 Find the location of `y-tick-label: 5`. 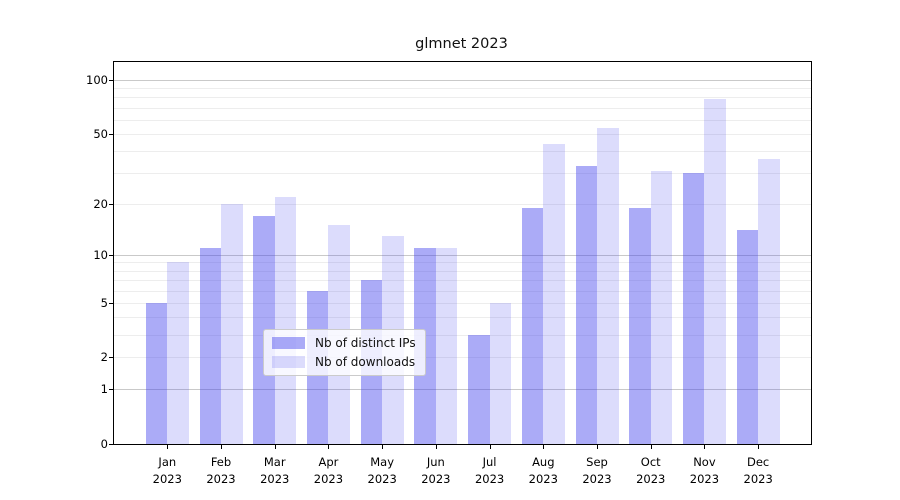

y-tick-label: 5 is located at coordinates (104, 302).